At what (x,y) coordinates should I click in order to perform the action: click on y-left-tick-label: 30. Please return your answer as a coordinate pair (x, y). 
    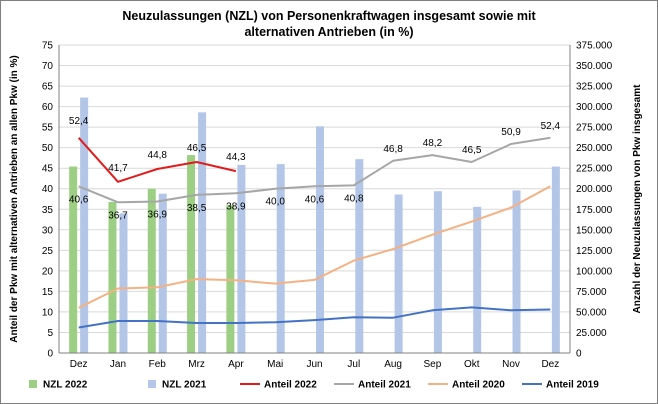
    Looking at the image, I should click on (48, 230).